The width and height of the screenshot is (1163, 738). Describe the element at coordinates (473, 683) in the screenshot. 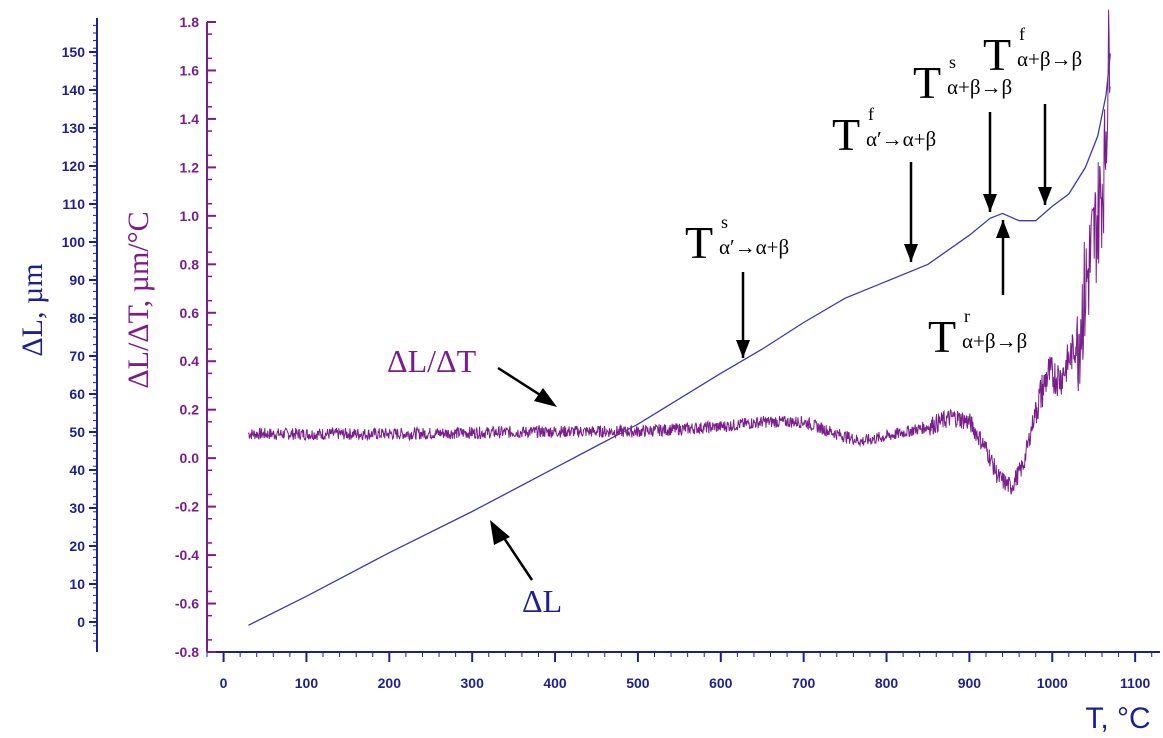

I see `x-axis-tick-label: 300` at that location.